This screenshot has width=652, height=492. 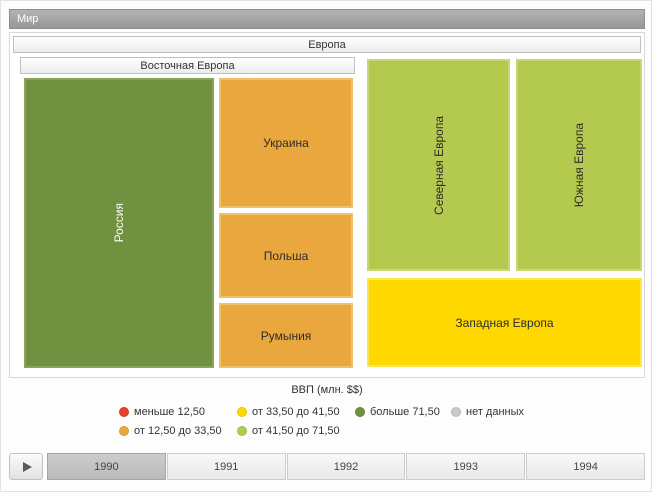 I want to click on group-header-europe: Европа, so click(x=327, y=44).